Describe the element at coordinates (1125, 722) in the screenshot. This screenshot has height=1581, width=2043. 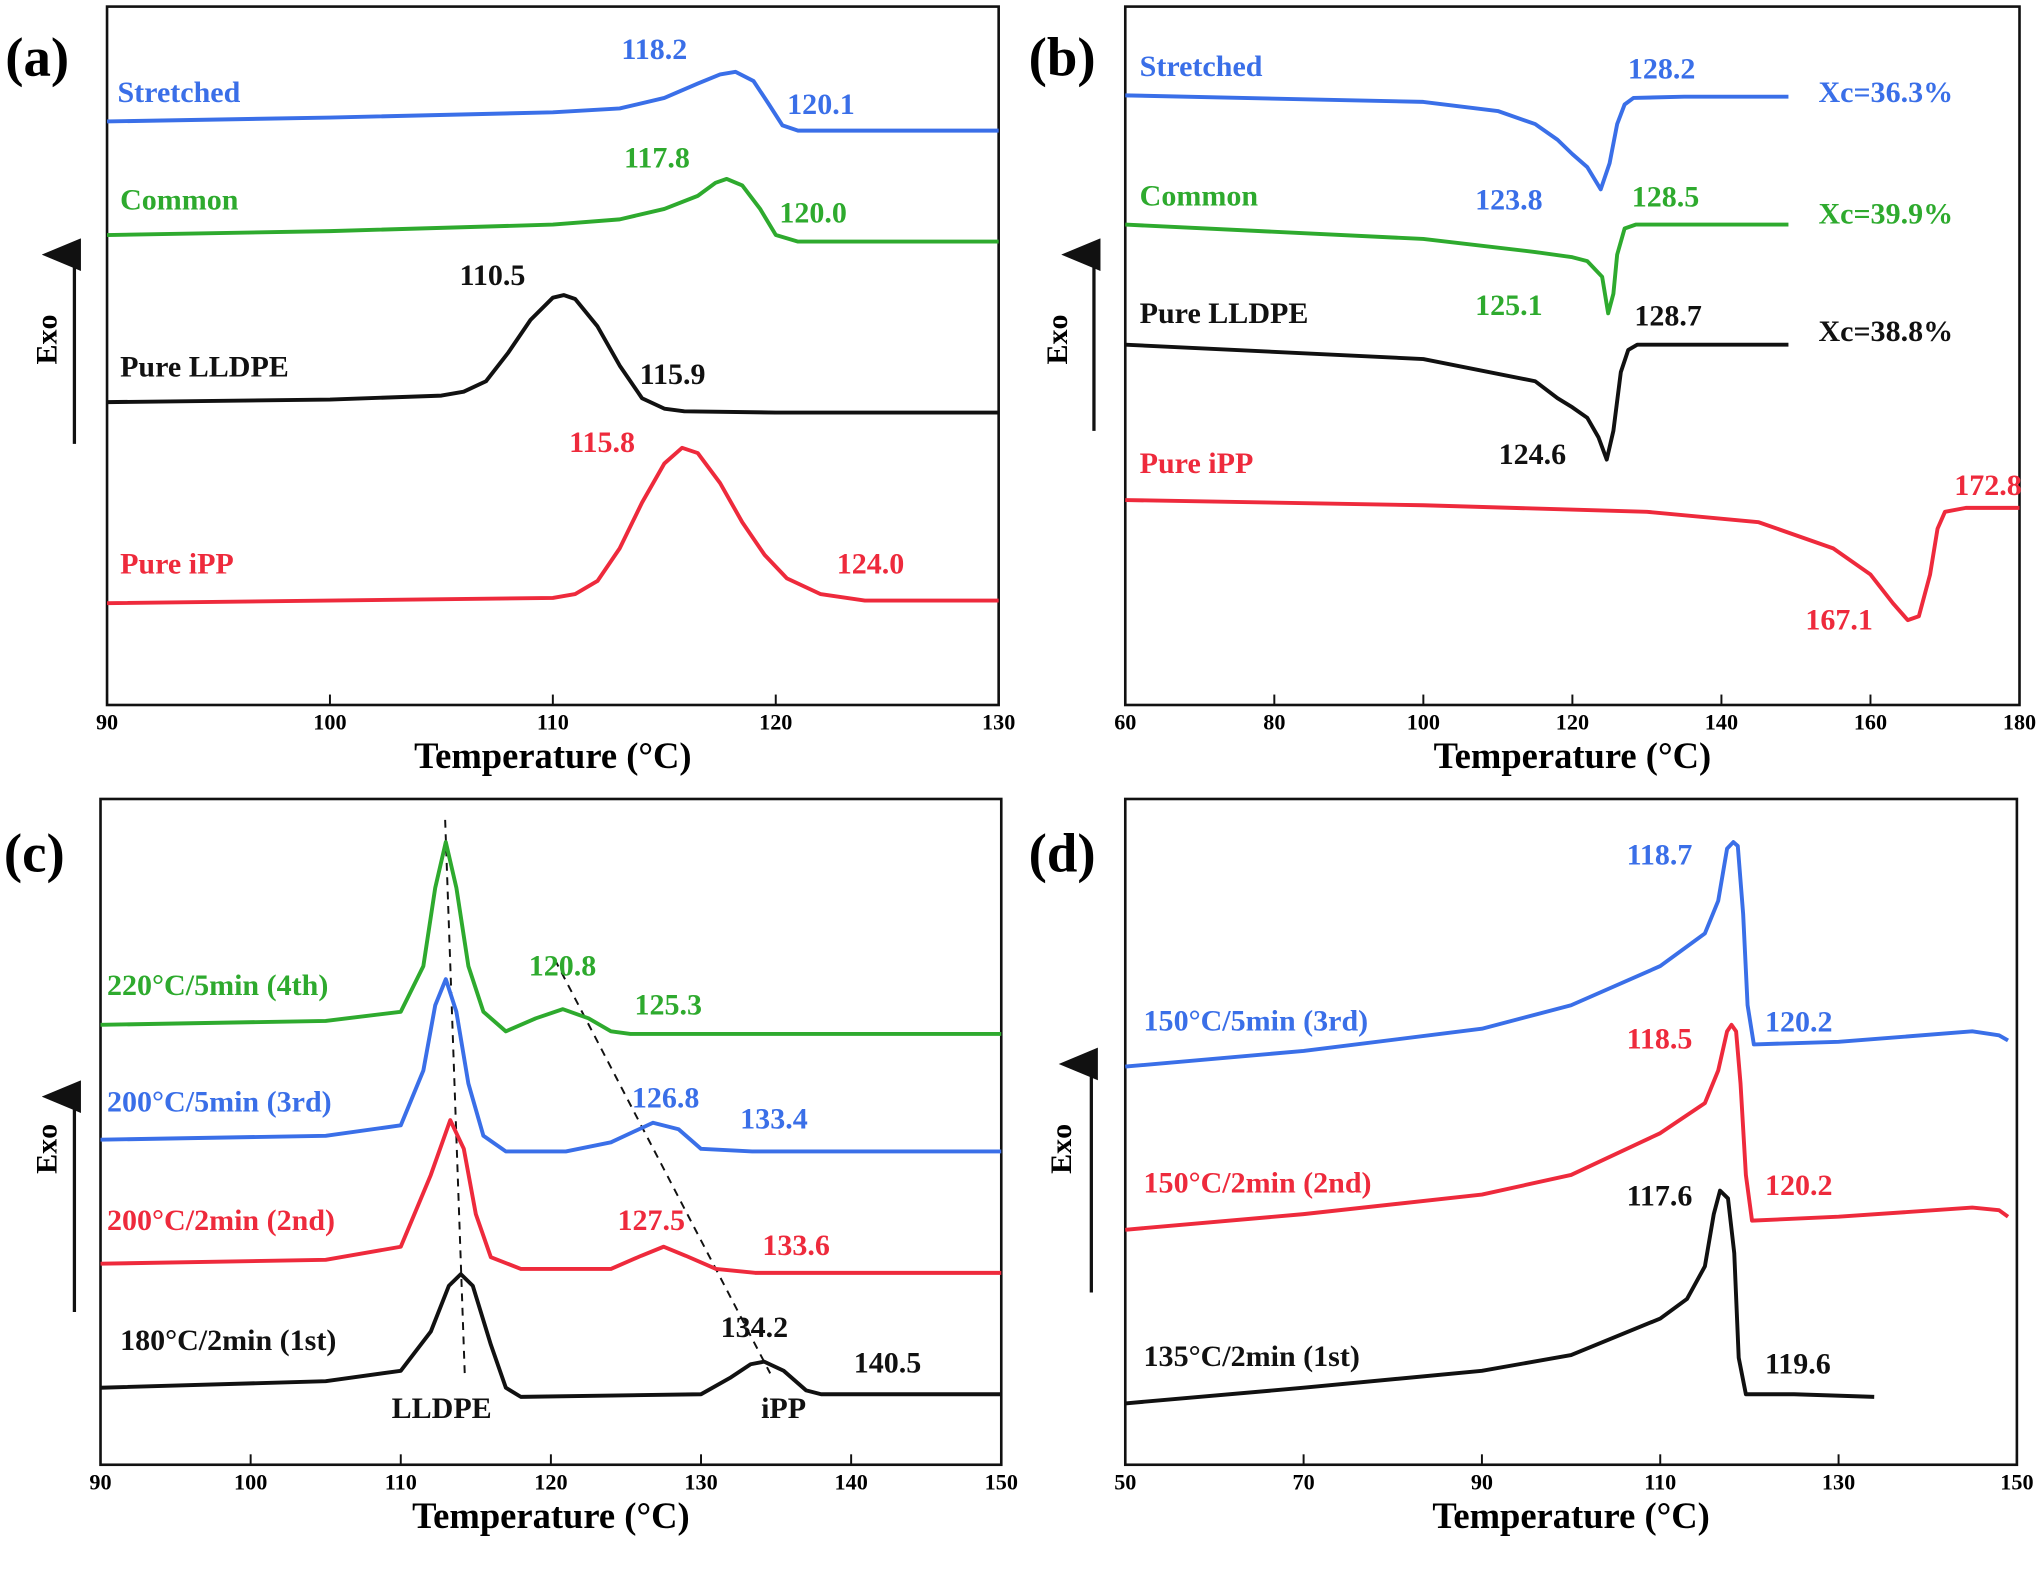
I see `x-tick-label: 60` at that location.